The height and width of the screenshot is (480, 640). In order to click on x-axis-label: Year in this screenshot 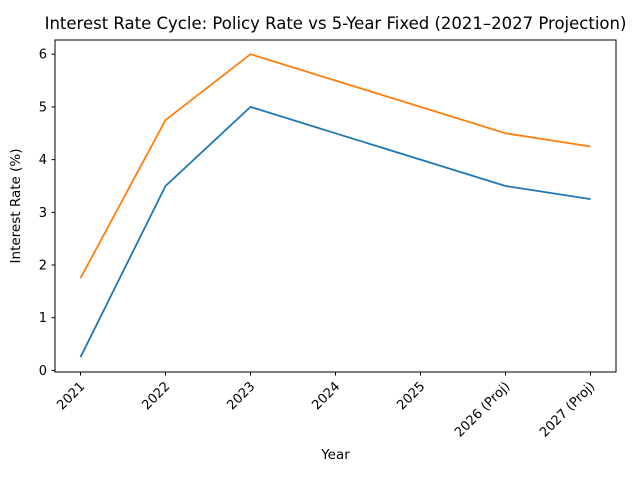, I will do `click(335, 455)`.